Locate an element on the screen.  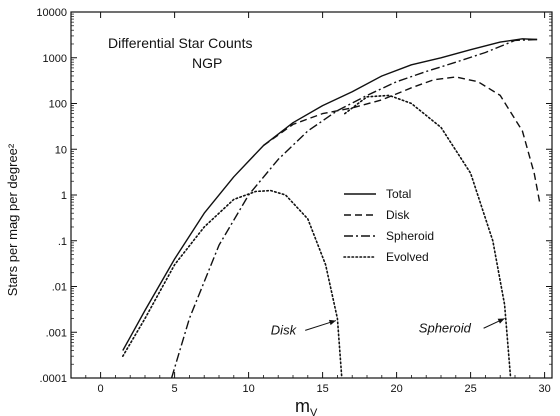
y-tick-label: .1 is located at coordinates (62, 242).